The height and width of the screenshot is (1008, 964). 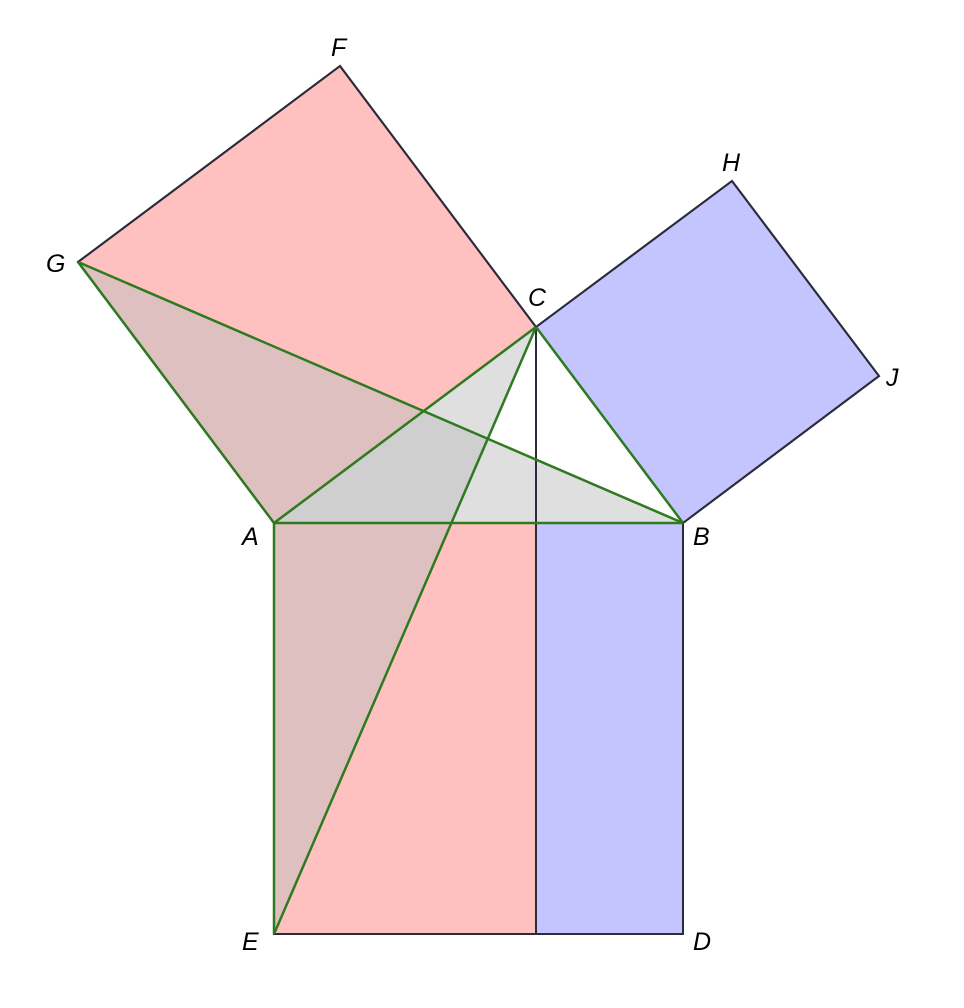 I want to click on label-d: D, so click(x=702, y=942).